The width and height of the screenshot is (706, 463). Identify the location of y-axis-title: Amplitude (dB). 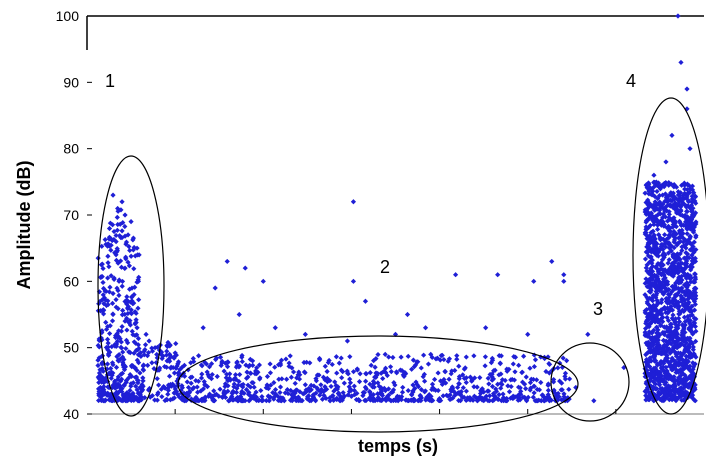
(24, 225).